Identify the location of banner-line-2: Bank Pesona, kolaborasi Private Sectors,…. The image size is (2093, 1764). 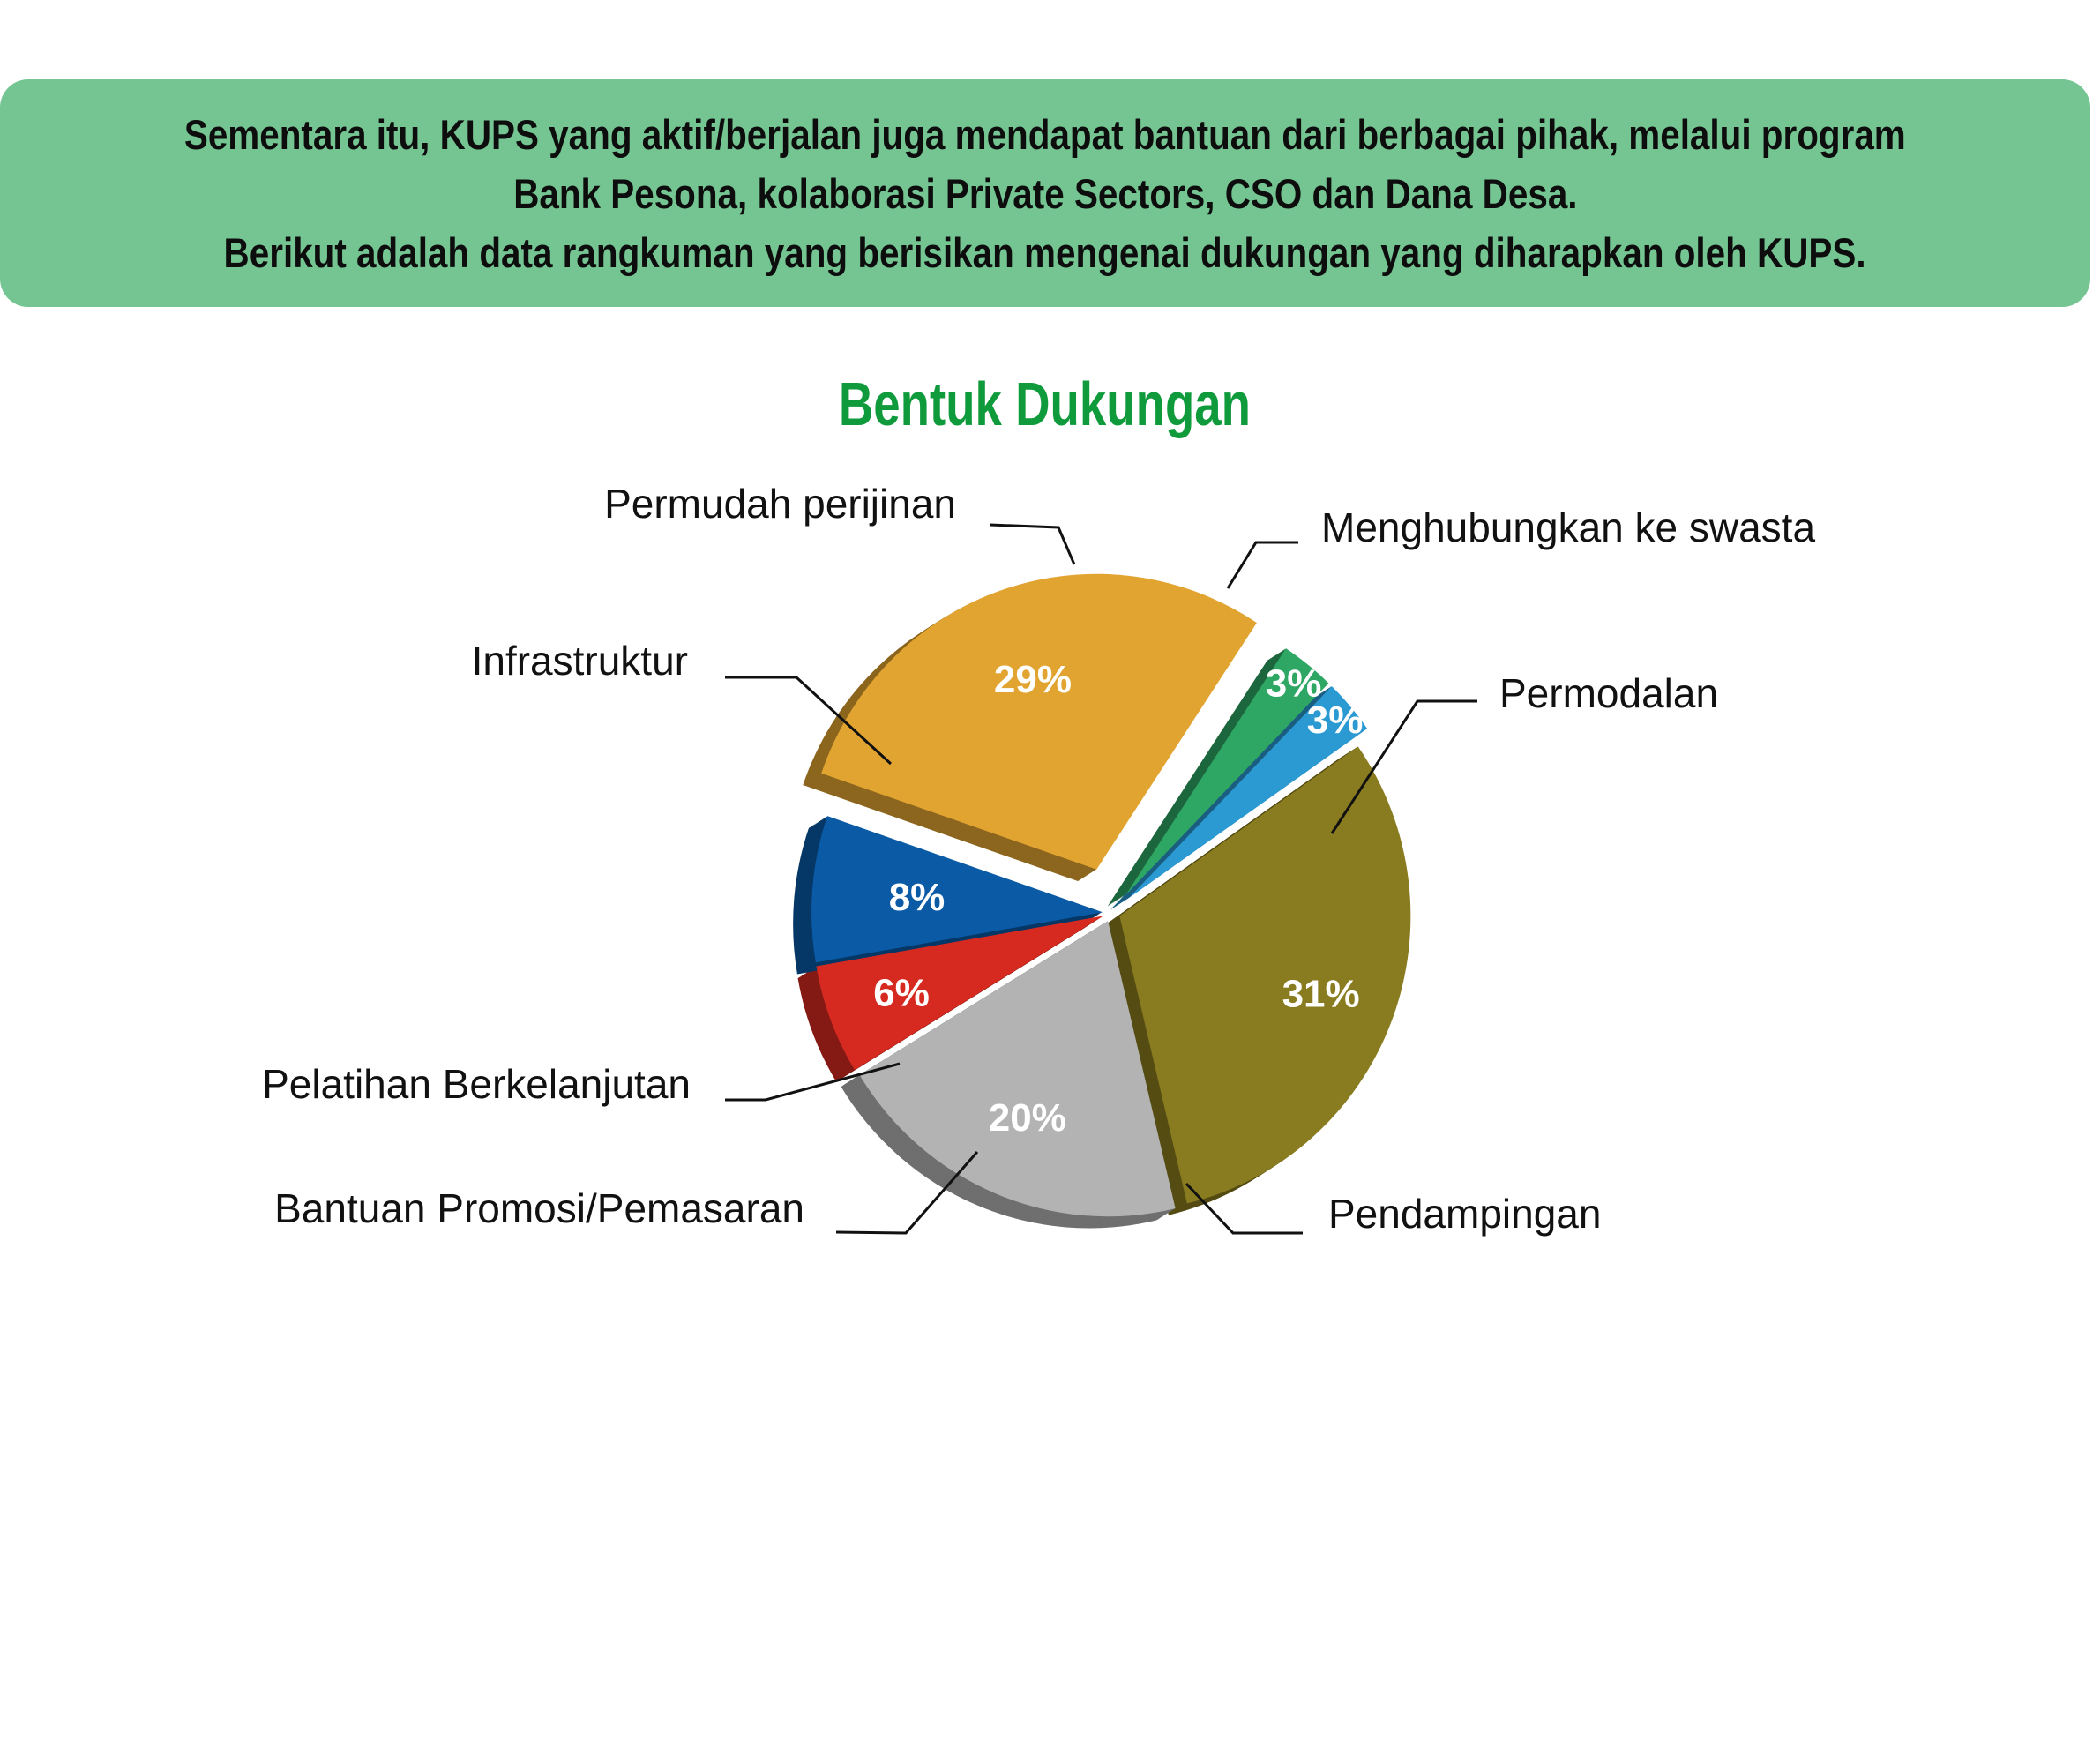
(1045, 193).